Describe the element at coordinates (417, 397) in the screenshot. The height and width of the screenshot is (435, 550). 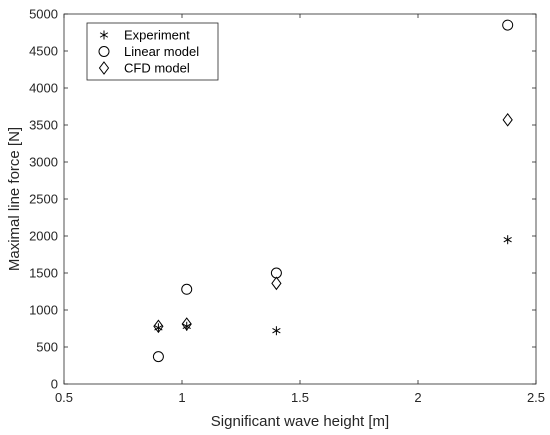
I see `x-tick-label: 2` at that location.